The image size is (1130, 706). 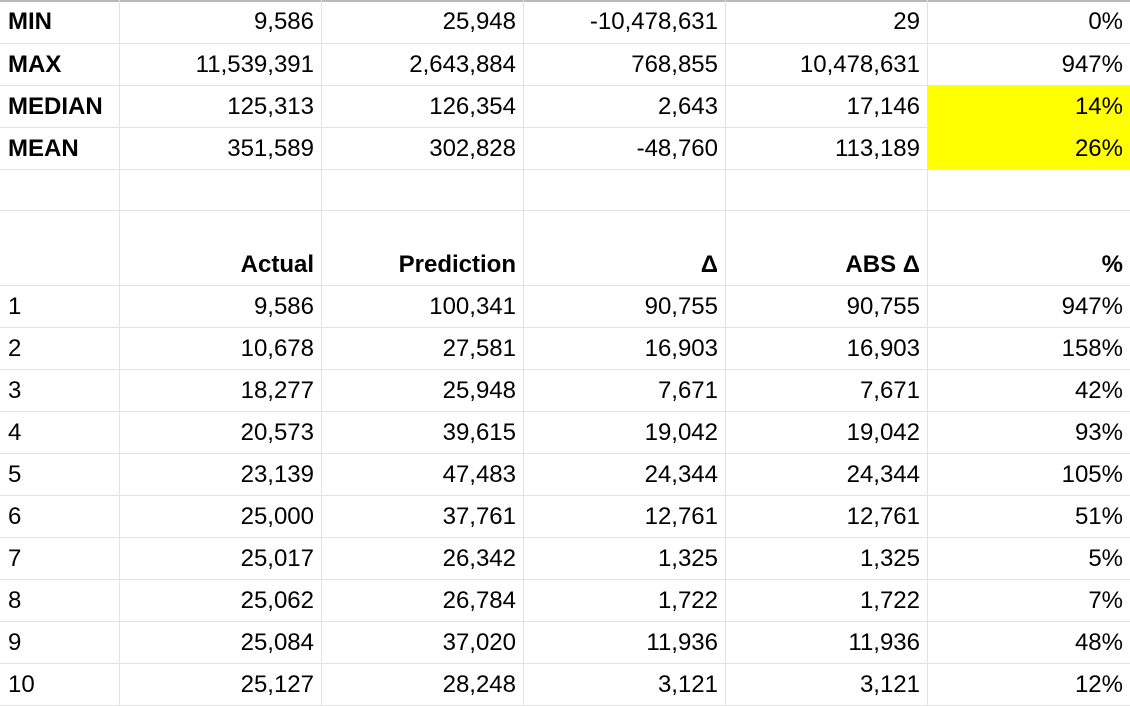 What do you see at coordinates (60, 432) in the screenshot?
I see `row-number-cell: 4` at bounding box center [60, 432].